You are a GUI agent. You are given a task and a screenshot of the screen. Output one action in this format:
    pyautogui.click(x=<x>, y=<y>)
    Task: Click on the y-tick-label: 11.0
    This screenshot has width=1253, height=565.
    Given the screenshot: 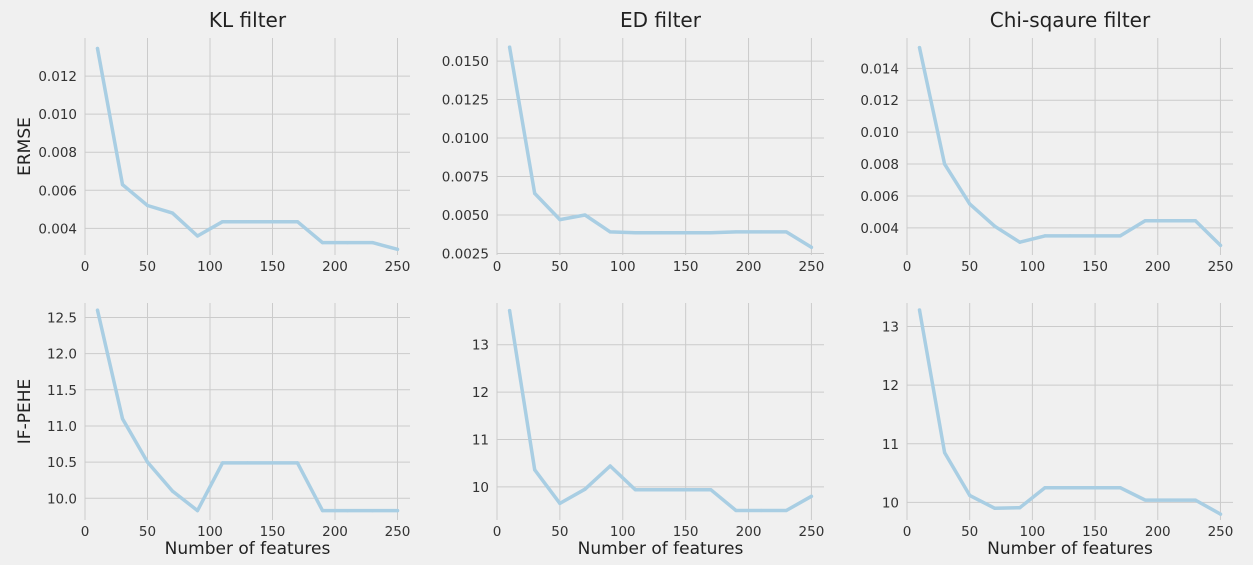 What is the action you would take?
    pyautogui.click(x=62, y=427)
    